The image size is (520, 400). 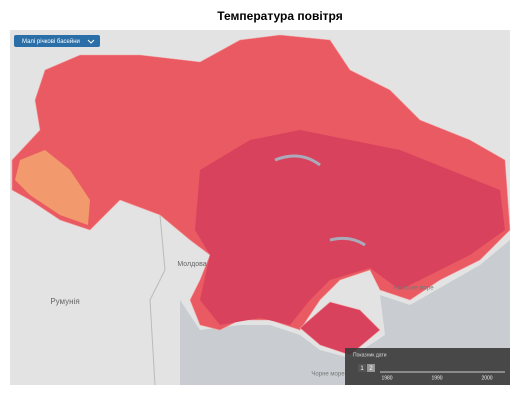 What do you see at coordinates (370, 355) in the screenshot?
I see `timeline-label: Показник дати` at bounding box center [370, 355].